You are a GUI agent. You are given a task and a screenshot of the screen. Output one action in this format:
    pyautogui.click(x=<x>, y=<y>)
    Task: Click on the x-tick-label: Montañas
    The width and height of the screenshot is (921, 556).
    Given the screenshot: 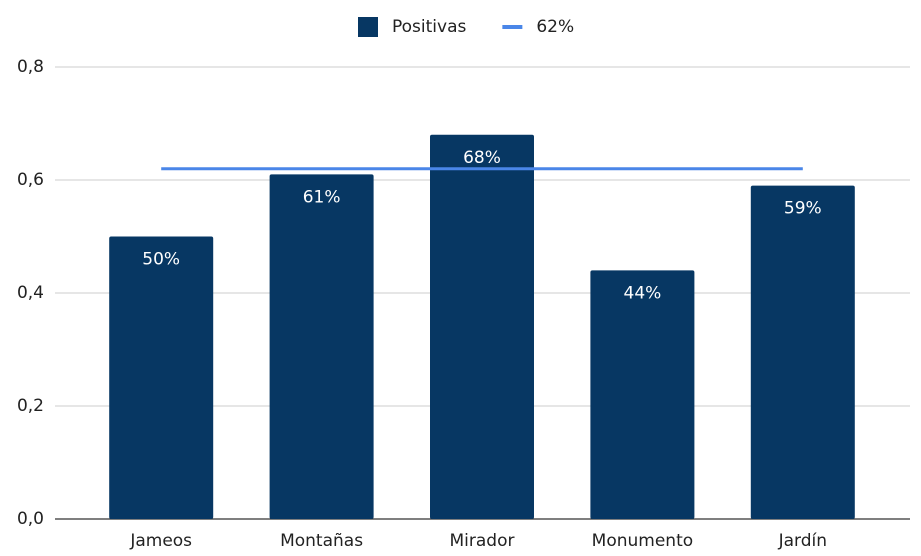 What is the action you would take?
    pyautogui.click(x=321, y=541)
    